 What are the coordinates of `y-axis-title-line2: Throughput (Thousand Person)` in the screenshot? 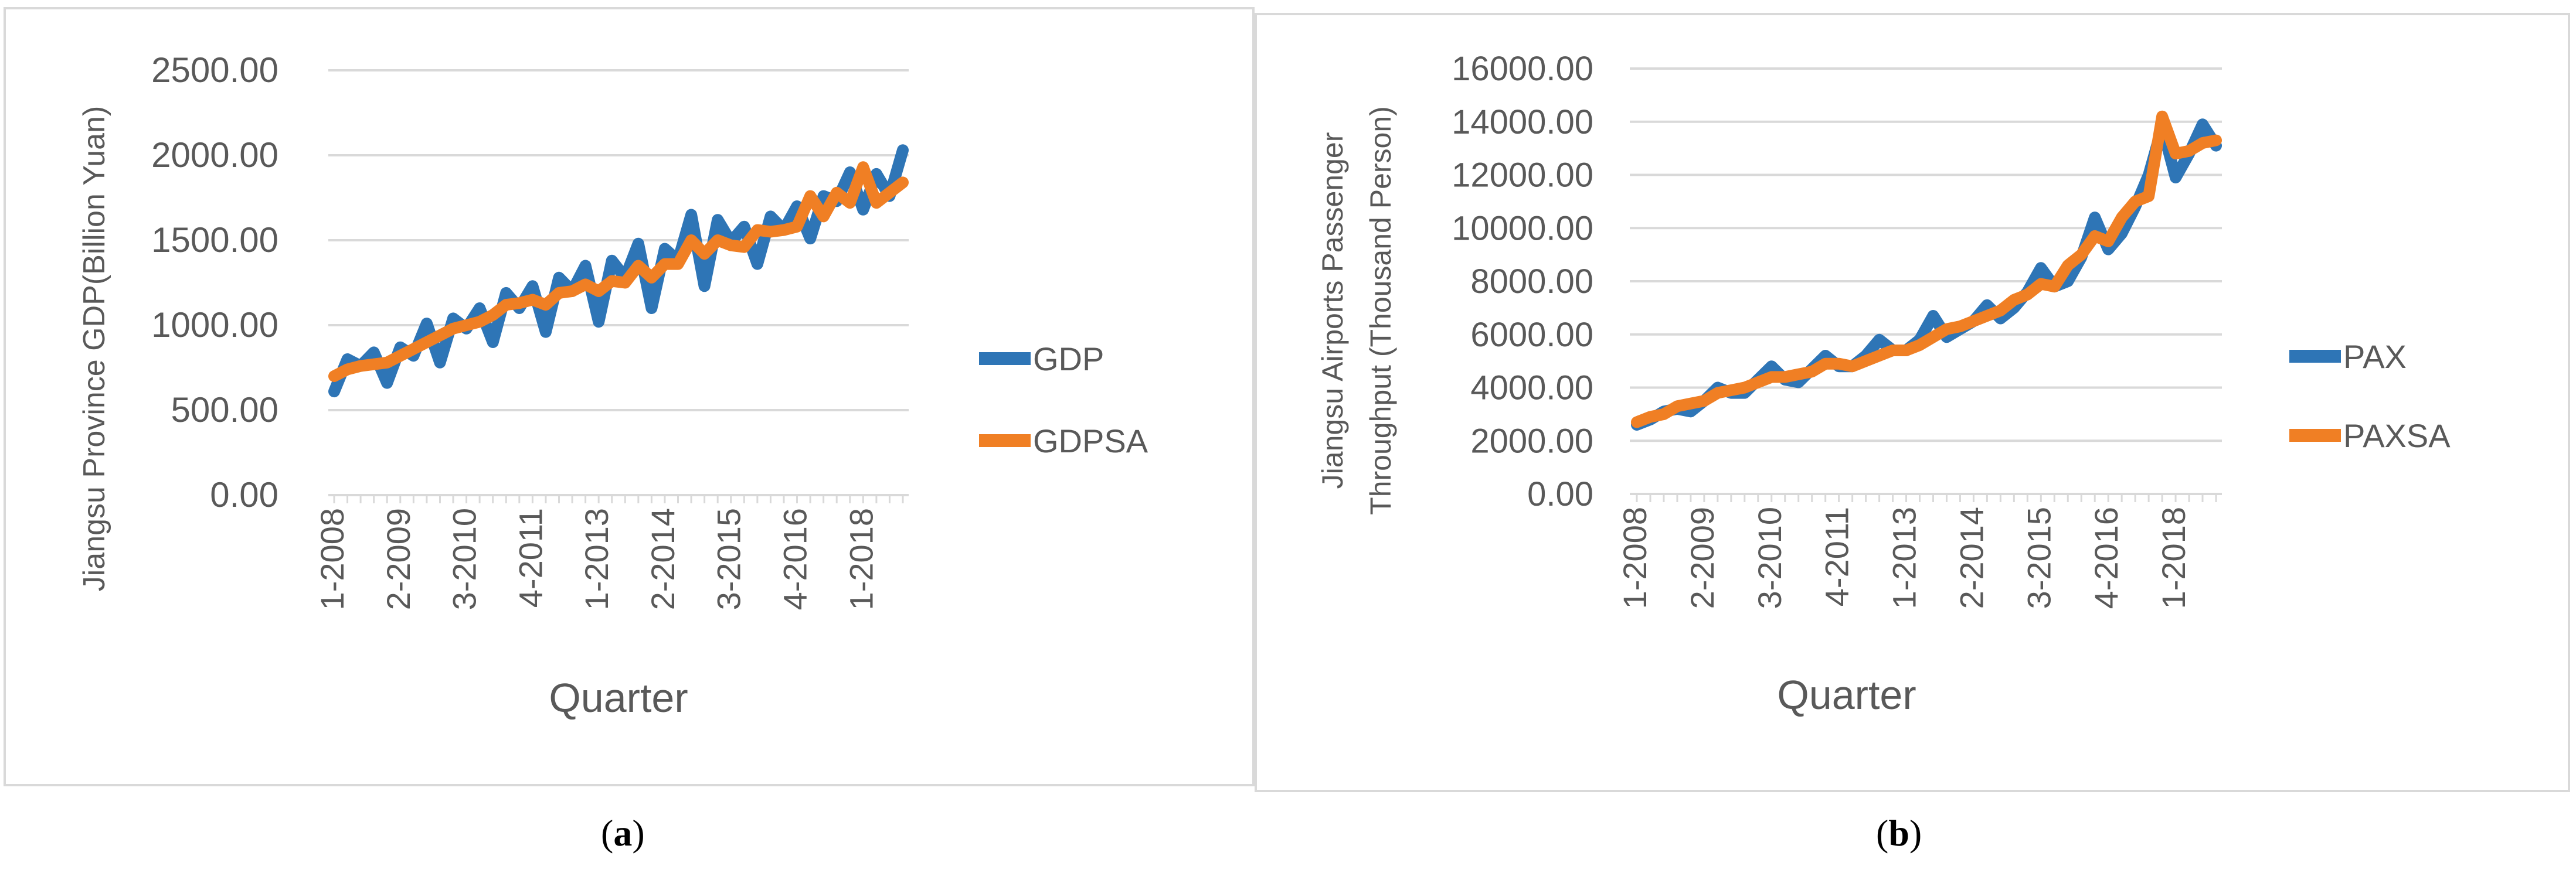 It's located at (1380, 310).